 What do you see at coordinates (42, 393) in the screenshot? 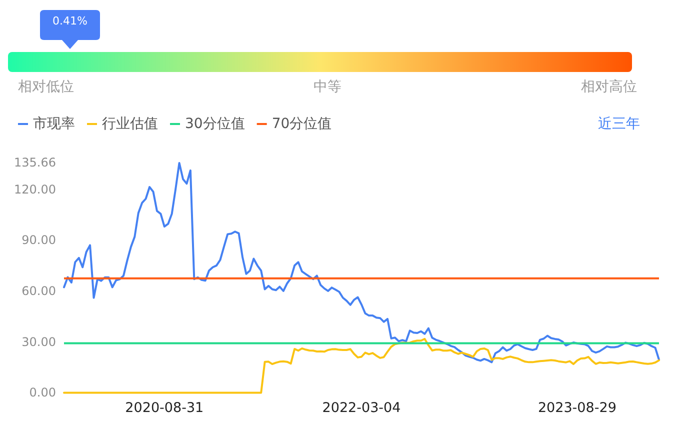
I see `y-tick-label: 0.00` at bounding box center [42, 393].